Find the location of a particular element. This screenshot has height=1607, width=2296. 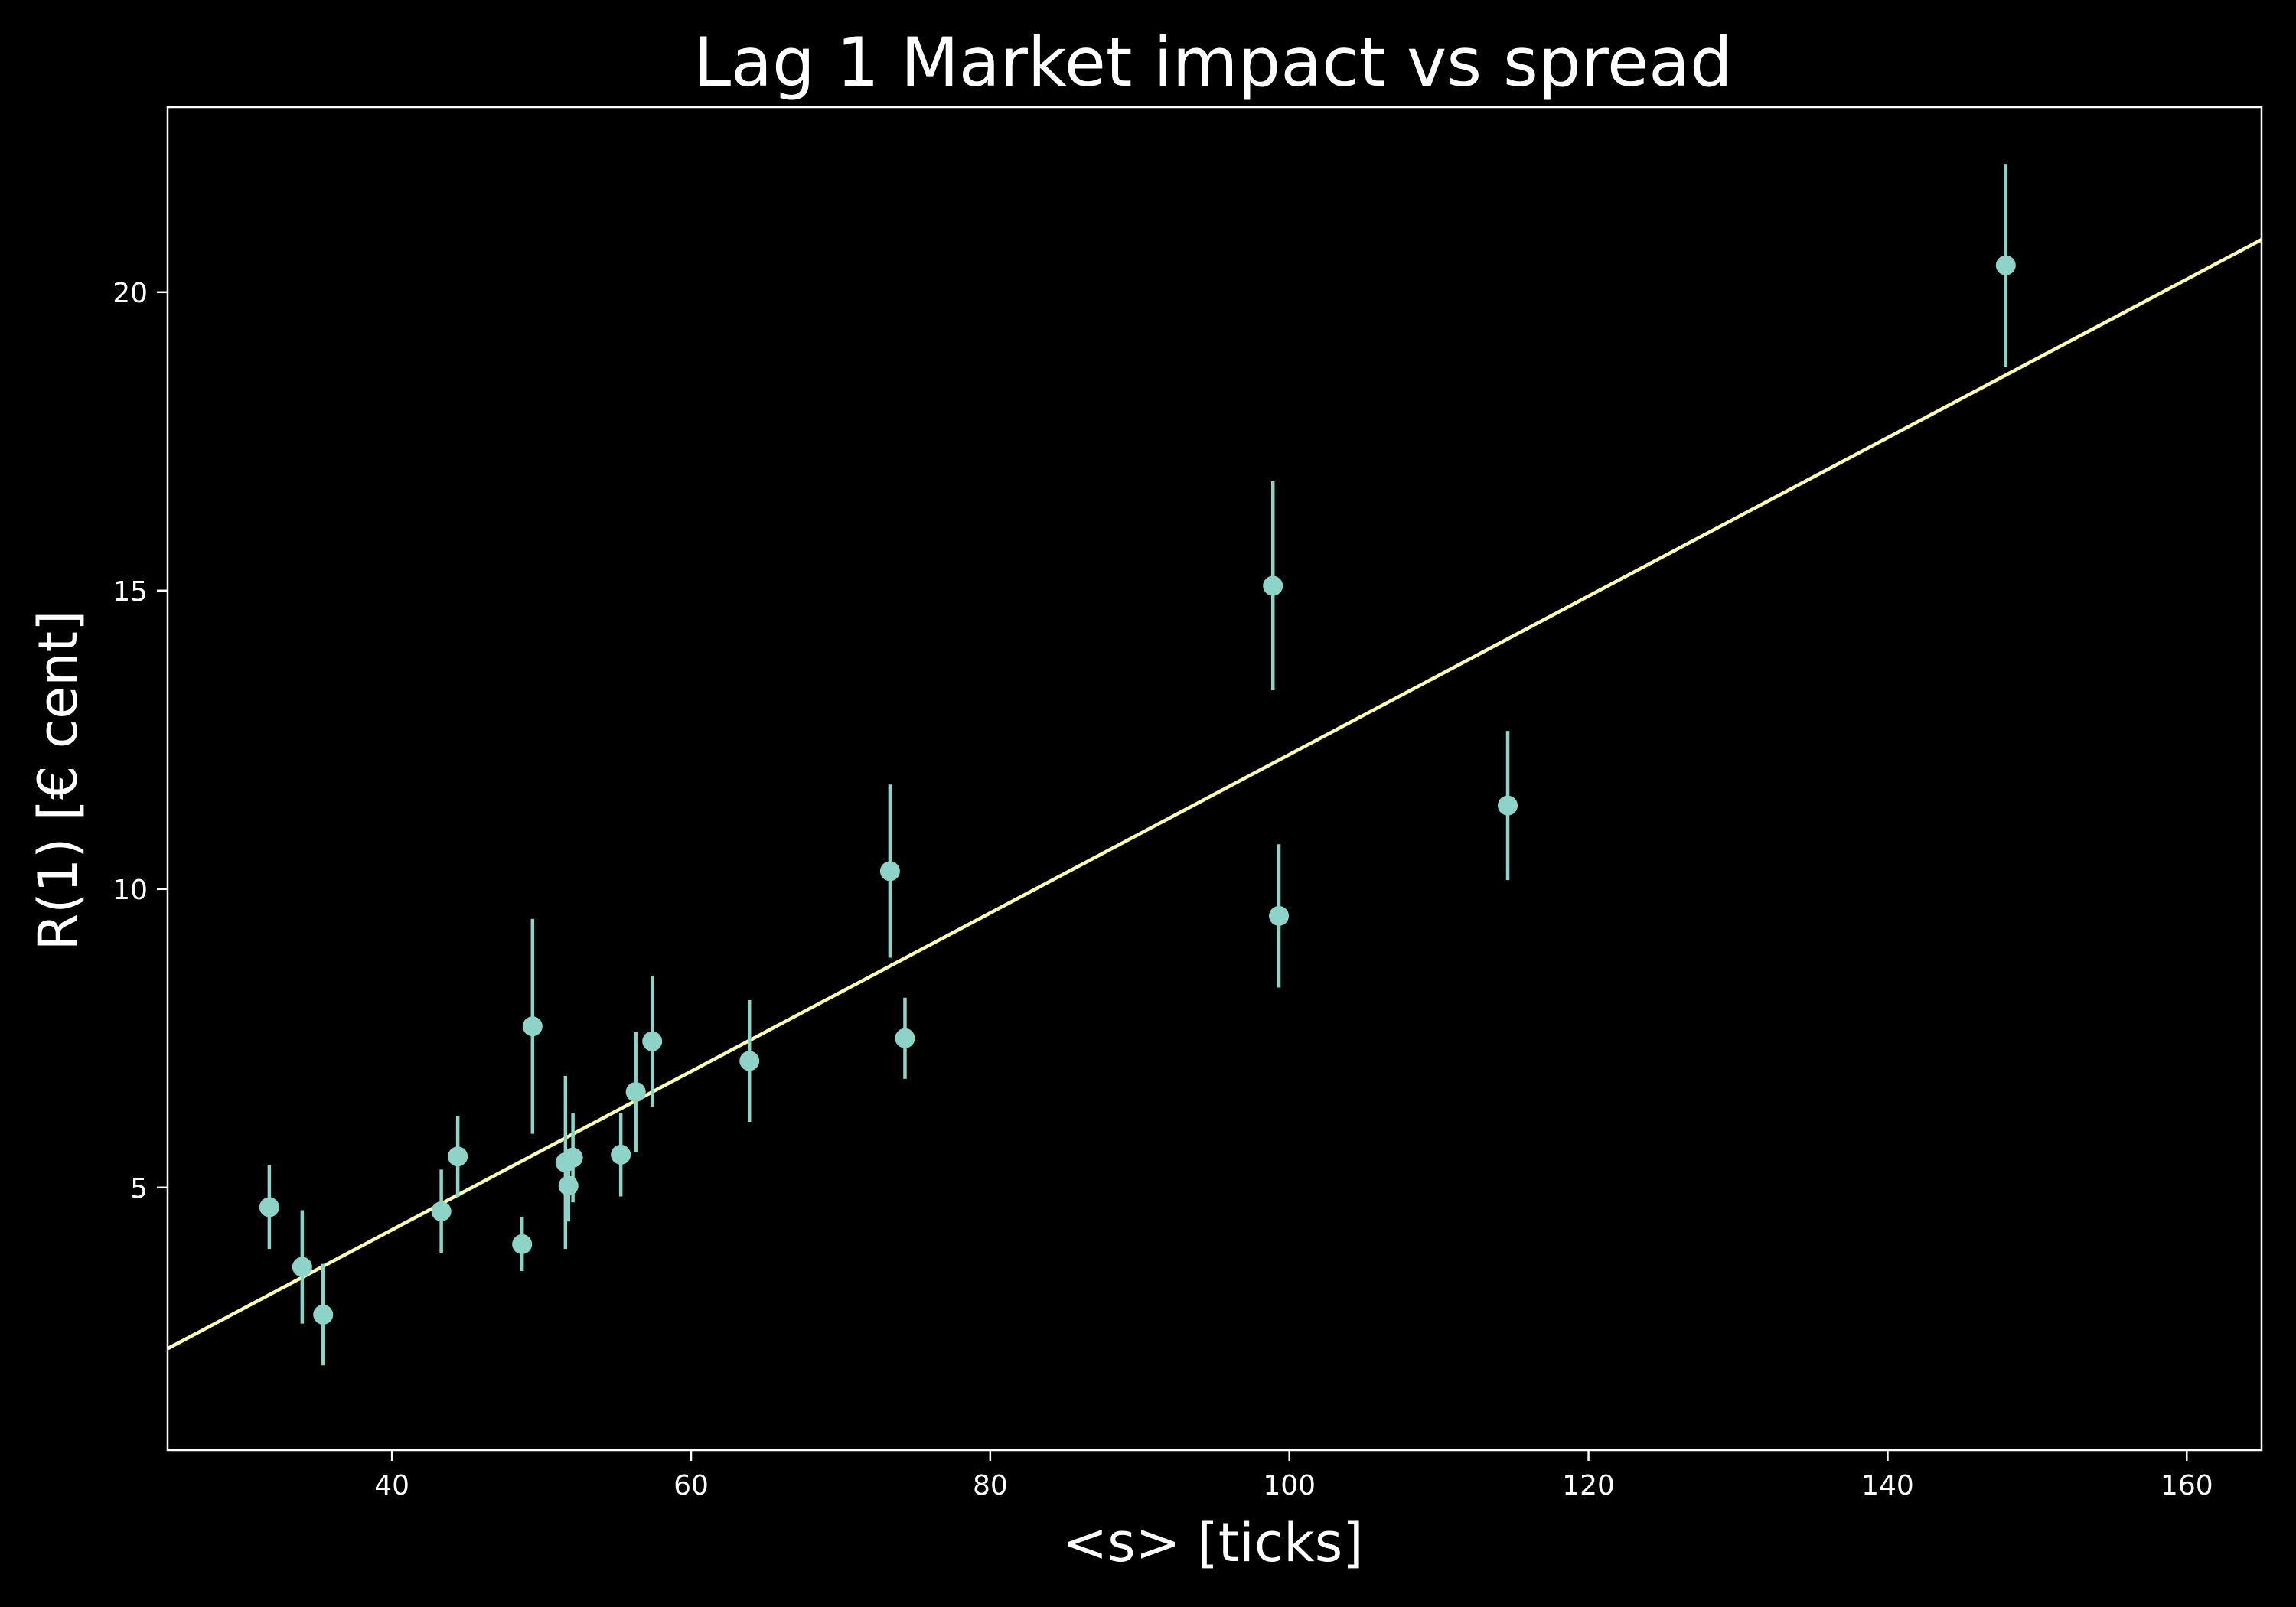

y-tick-label: 15 is located at coordinates (130, 592).